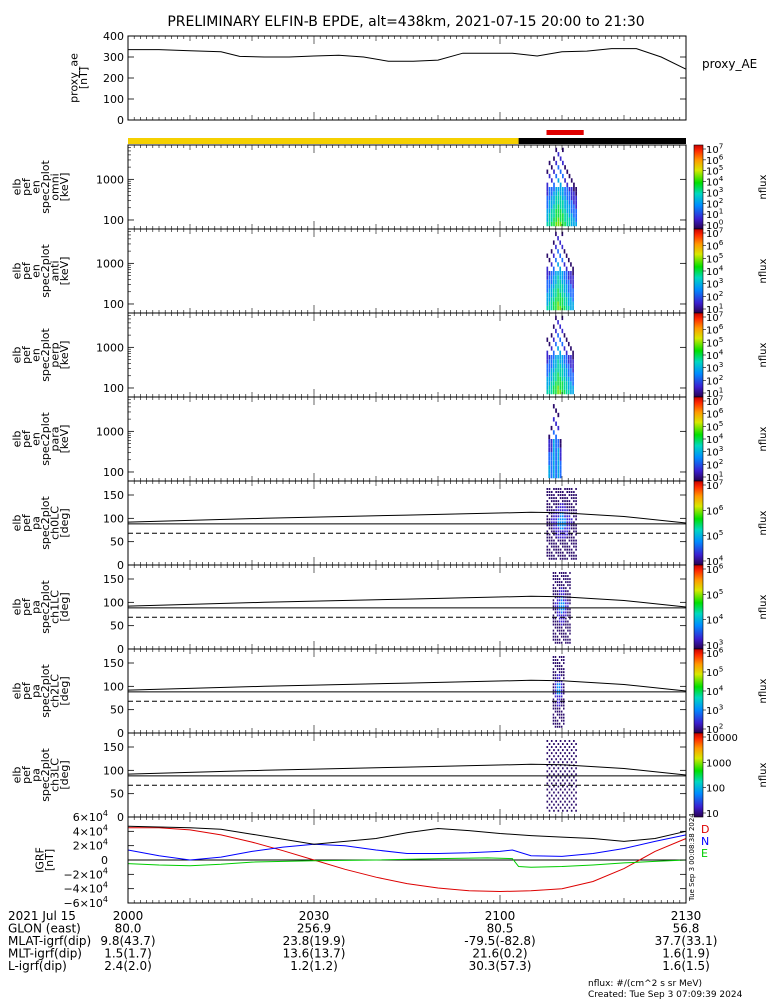 The width and height of the screenshot is (775, 1000). What do you see at coordinates (714, 233) in the screenshot?
I see `colorbar-tick-label: 10⁷` at bounding box center [714, 233].